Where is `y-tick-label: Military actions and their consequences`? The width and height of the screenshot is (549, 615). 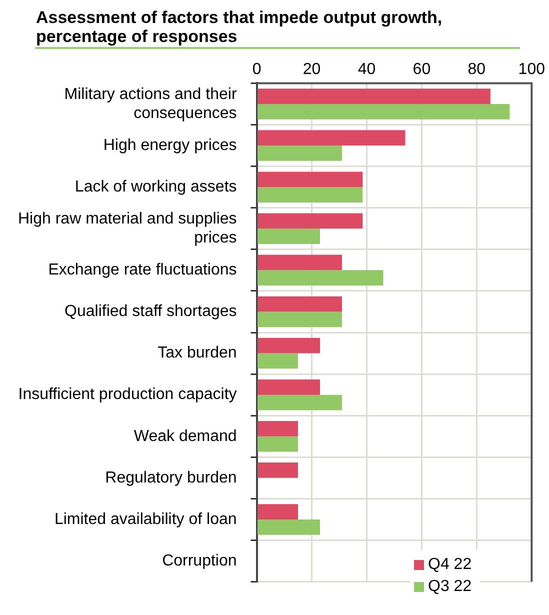 y-tick-label: Military actions and their consequences is located at coordinates (151, 104).